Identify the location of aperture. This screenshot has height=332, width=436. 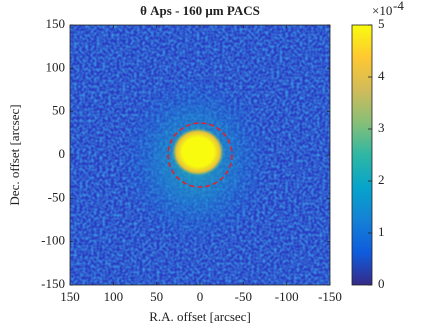
(200, 155).